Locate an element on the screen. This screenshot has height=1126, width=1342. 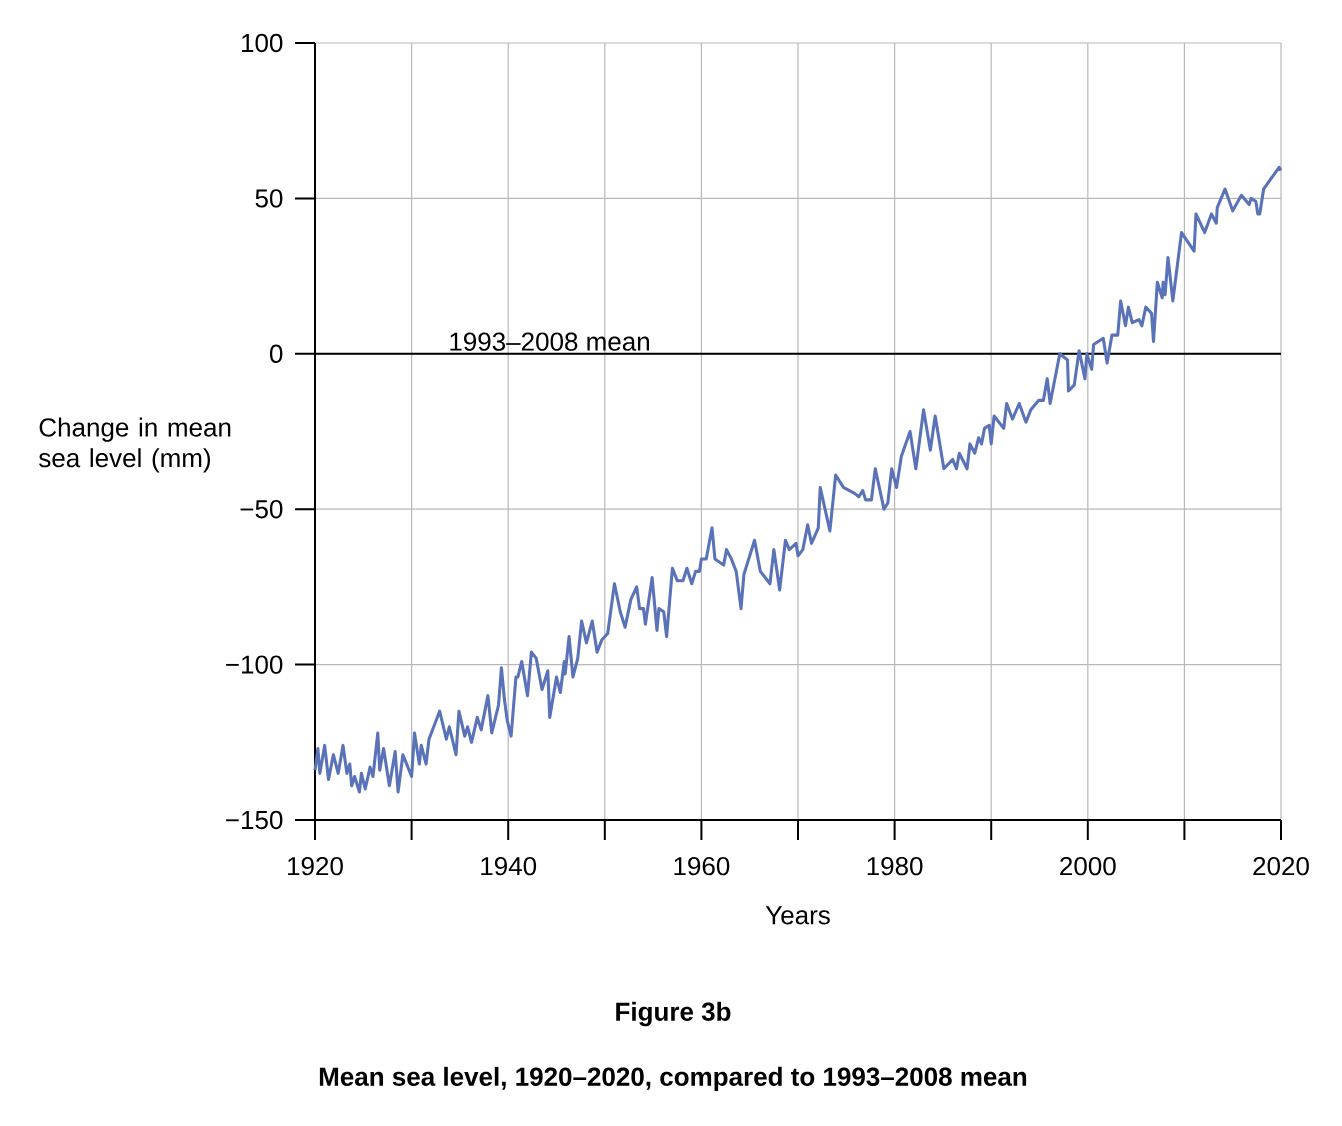
x-tick-label: 1960 is located at coordinates (702, 866).